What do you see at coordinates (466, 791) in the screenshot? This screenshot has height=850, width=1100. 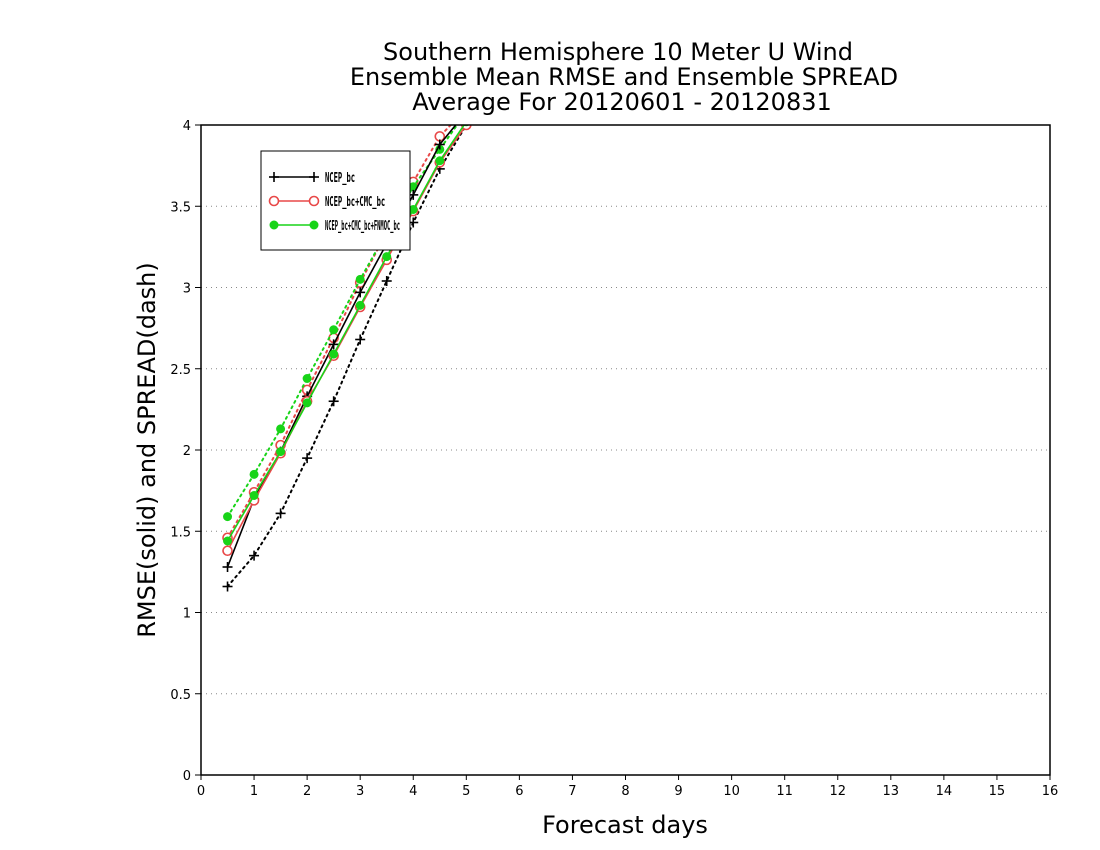 I see `x-tick-label: 5` at bounding box center [466, 791].